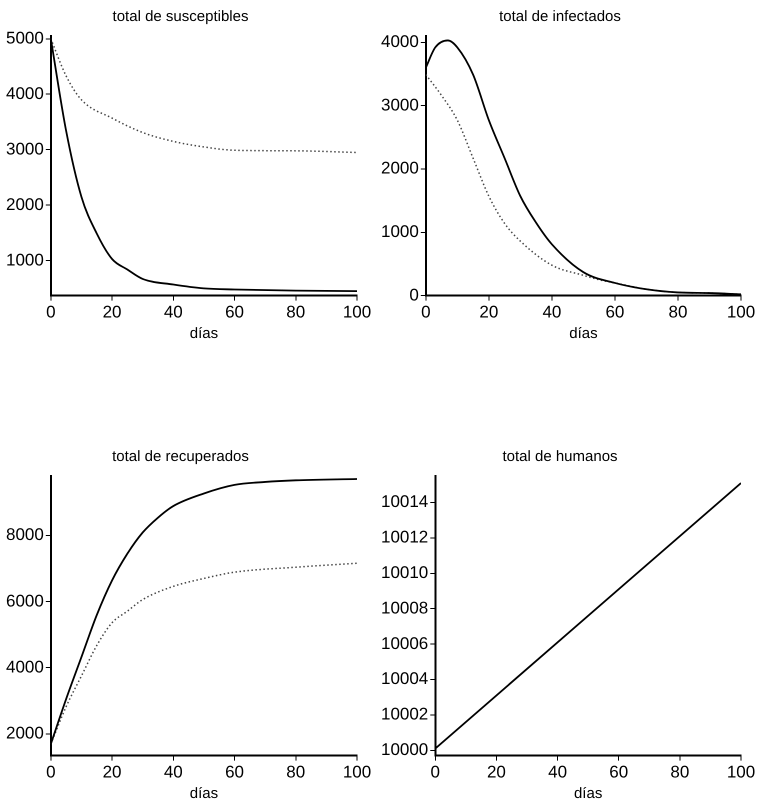 This screenshot has width=759, height=805. Describe the element at coordinates (404, 714) in the screenshot. I see `y-tick-label: 10002` at that location.